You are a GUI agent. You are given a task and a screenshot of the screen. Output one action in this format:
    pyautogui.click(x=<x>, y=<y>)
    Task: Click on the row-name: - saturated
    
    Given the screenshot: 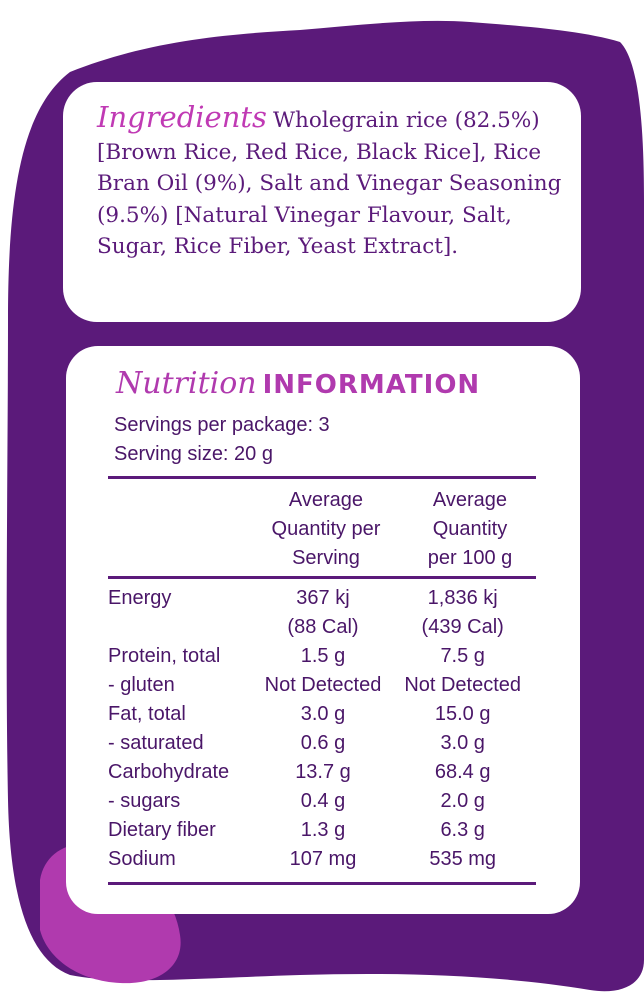 What is the action you would take?
    pyautogui.click(x=156, y=743)
    